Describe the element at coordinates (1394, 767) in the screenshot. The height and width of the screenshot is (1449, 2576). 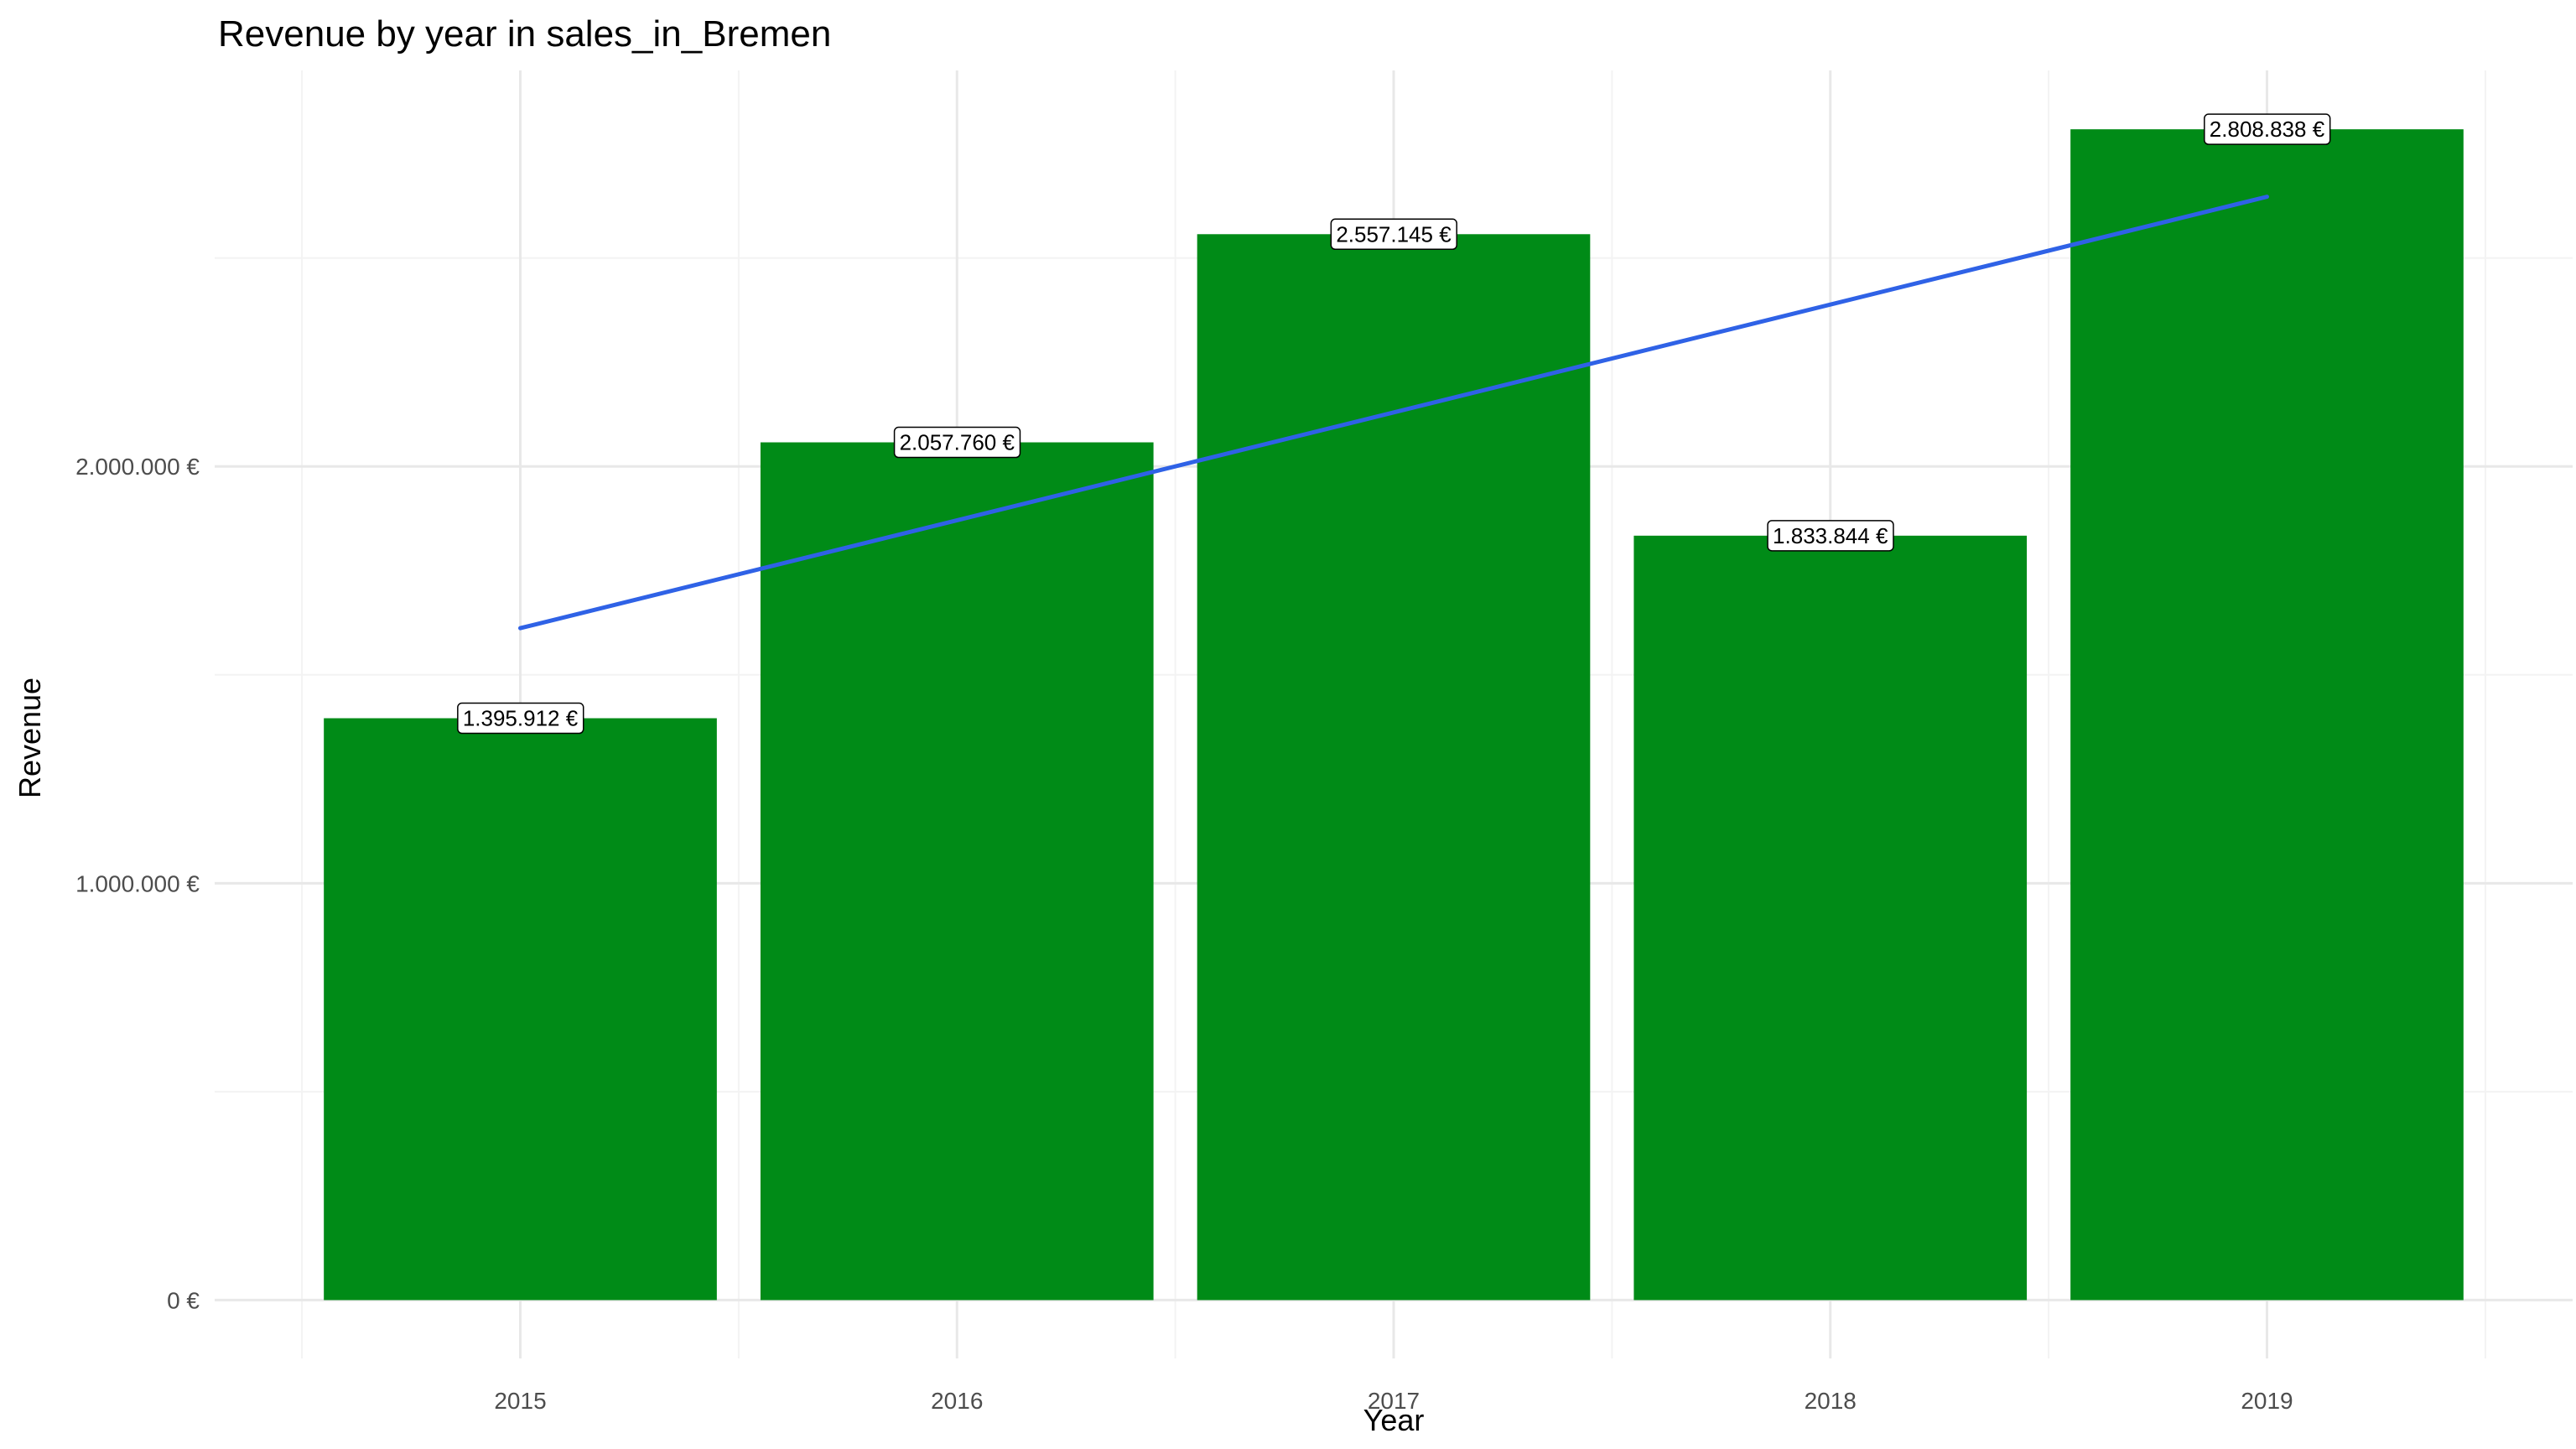
I see `bar-2017` at that location.